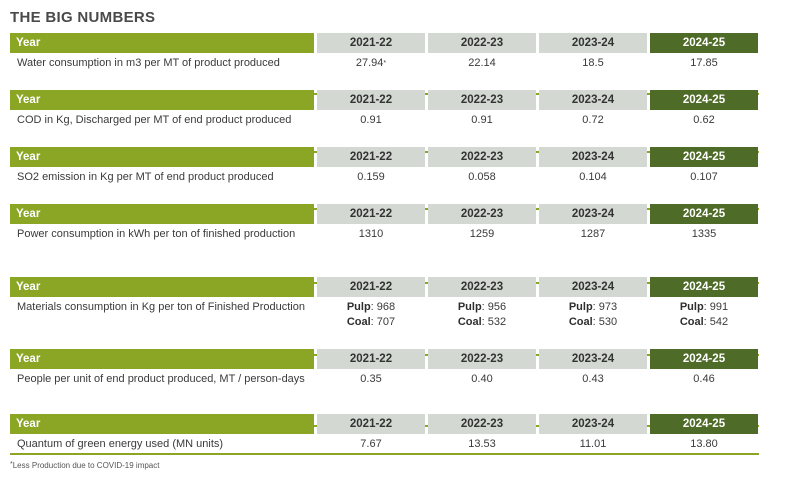 The width and height of the screenshot is (792, 477). I want to click on metric-value: 1335, so click(704, 234).